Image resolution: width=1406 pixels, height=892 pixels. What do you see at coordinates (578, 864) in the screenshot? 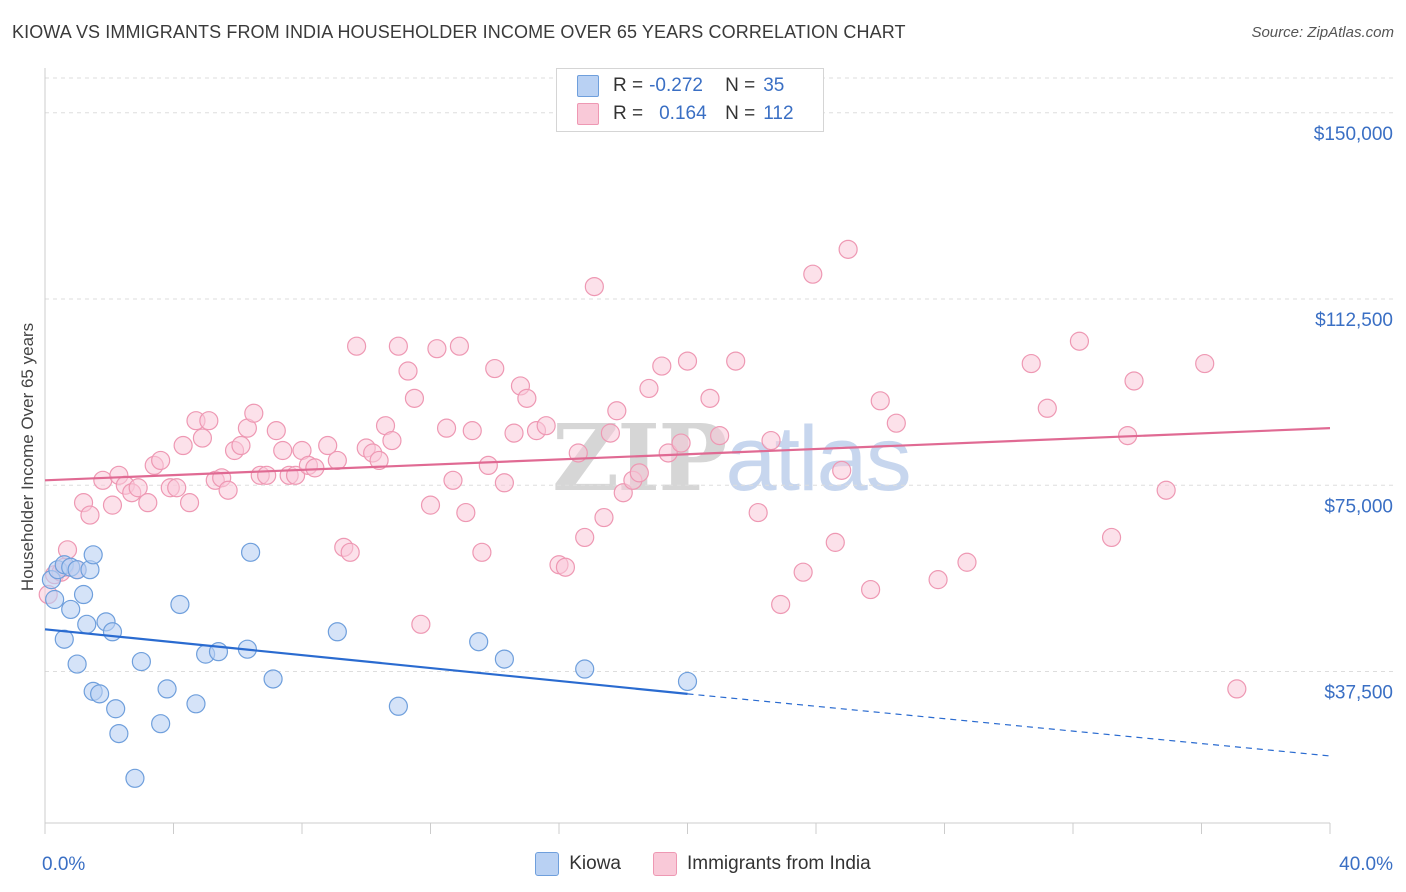
I see `series-legend-kiowa: Kiowa` at bounding box center [578, 864].